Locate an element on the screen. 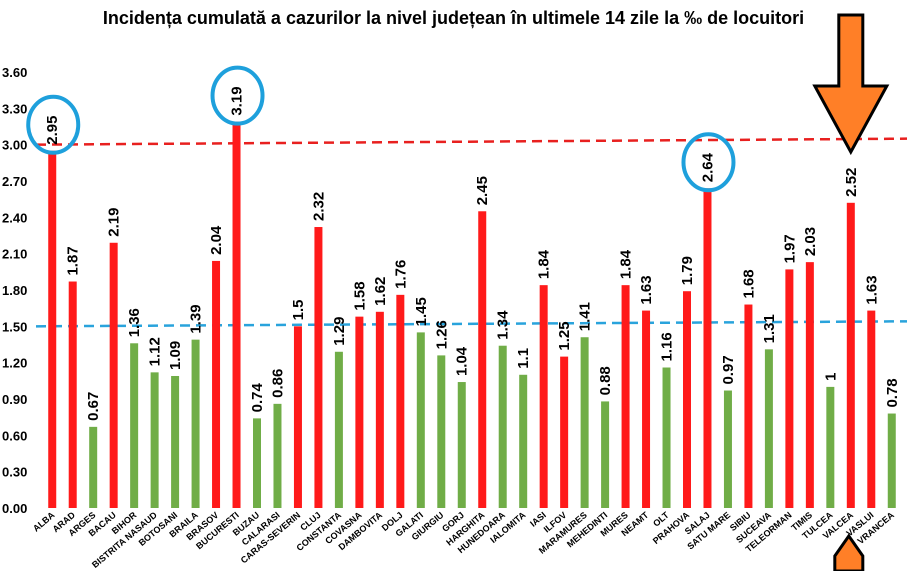  data-label: 1.62 is located at coordinates (380, 291).